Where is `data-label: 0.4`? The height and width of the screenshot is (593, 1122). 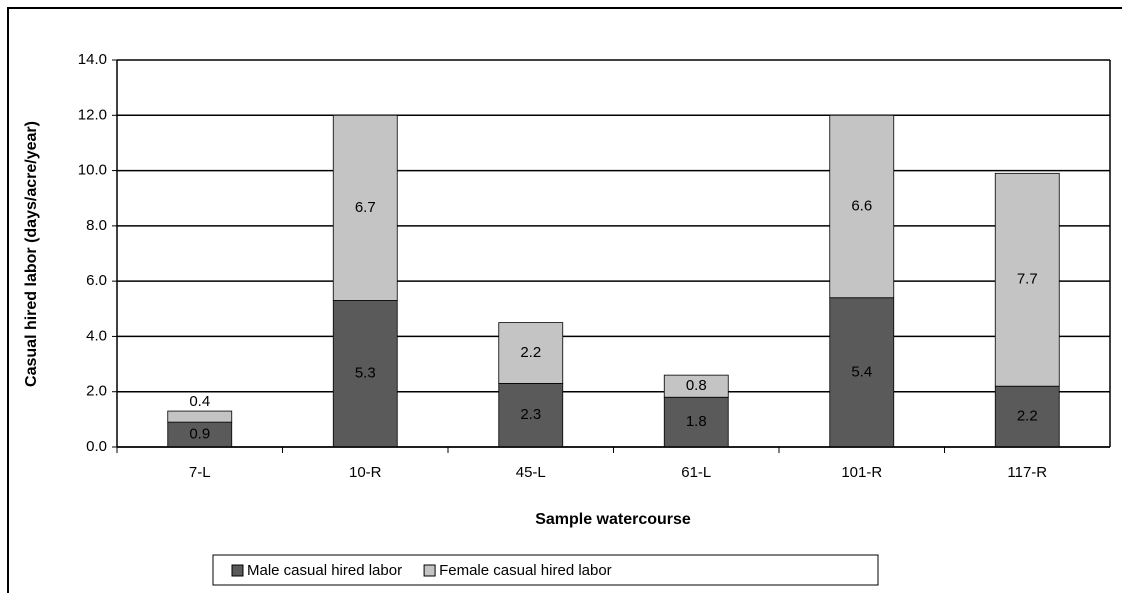 data-label: 0.4 is located at coordinates (199, 401).